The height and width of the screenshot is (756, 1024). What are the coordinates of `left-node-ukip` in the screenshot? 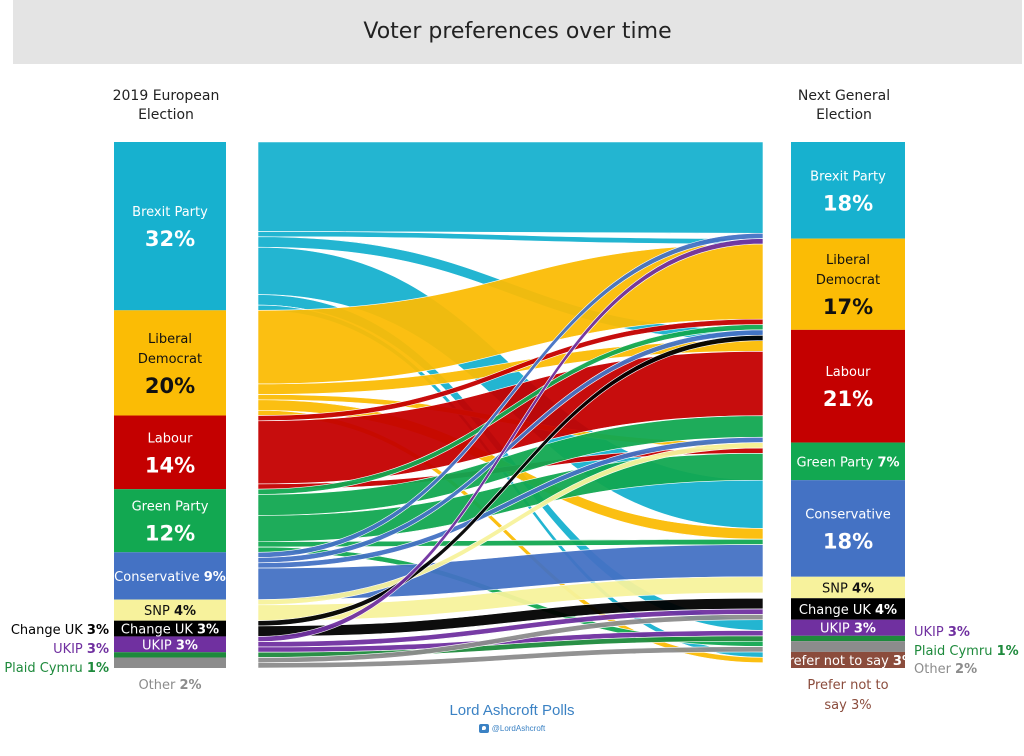 It's located at (170, 644).